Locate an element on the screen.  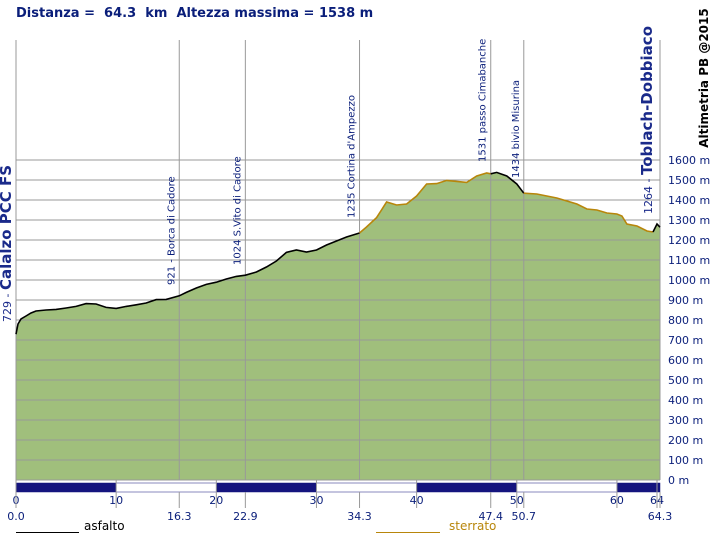
waypoint-name: Calalzo PCC FS is located at coordinates (7, 227).